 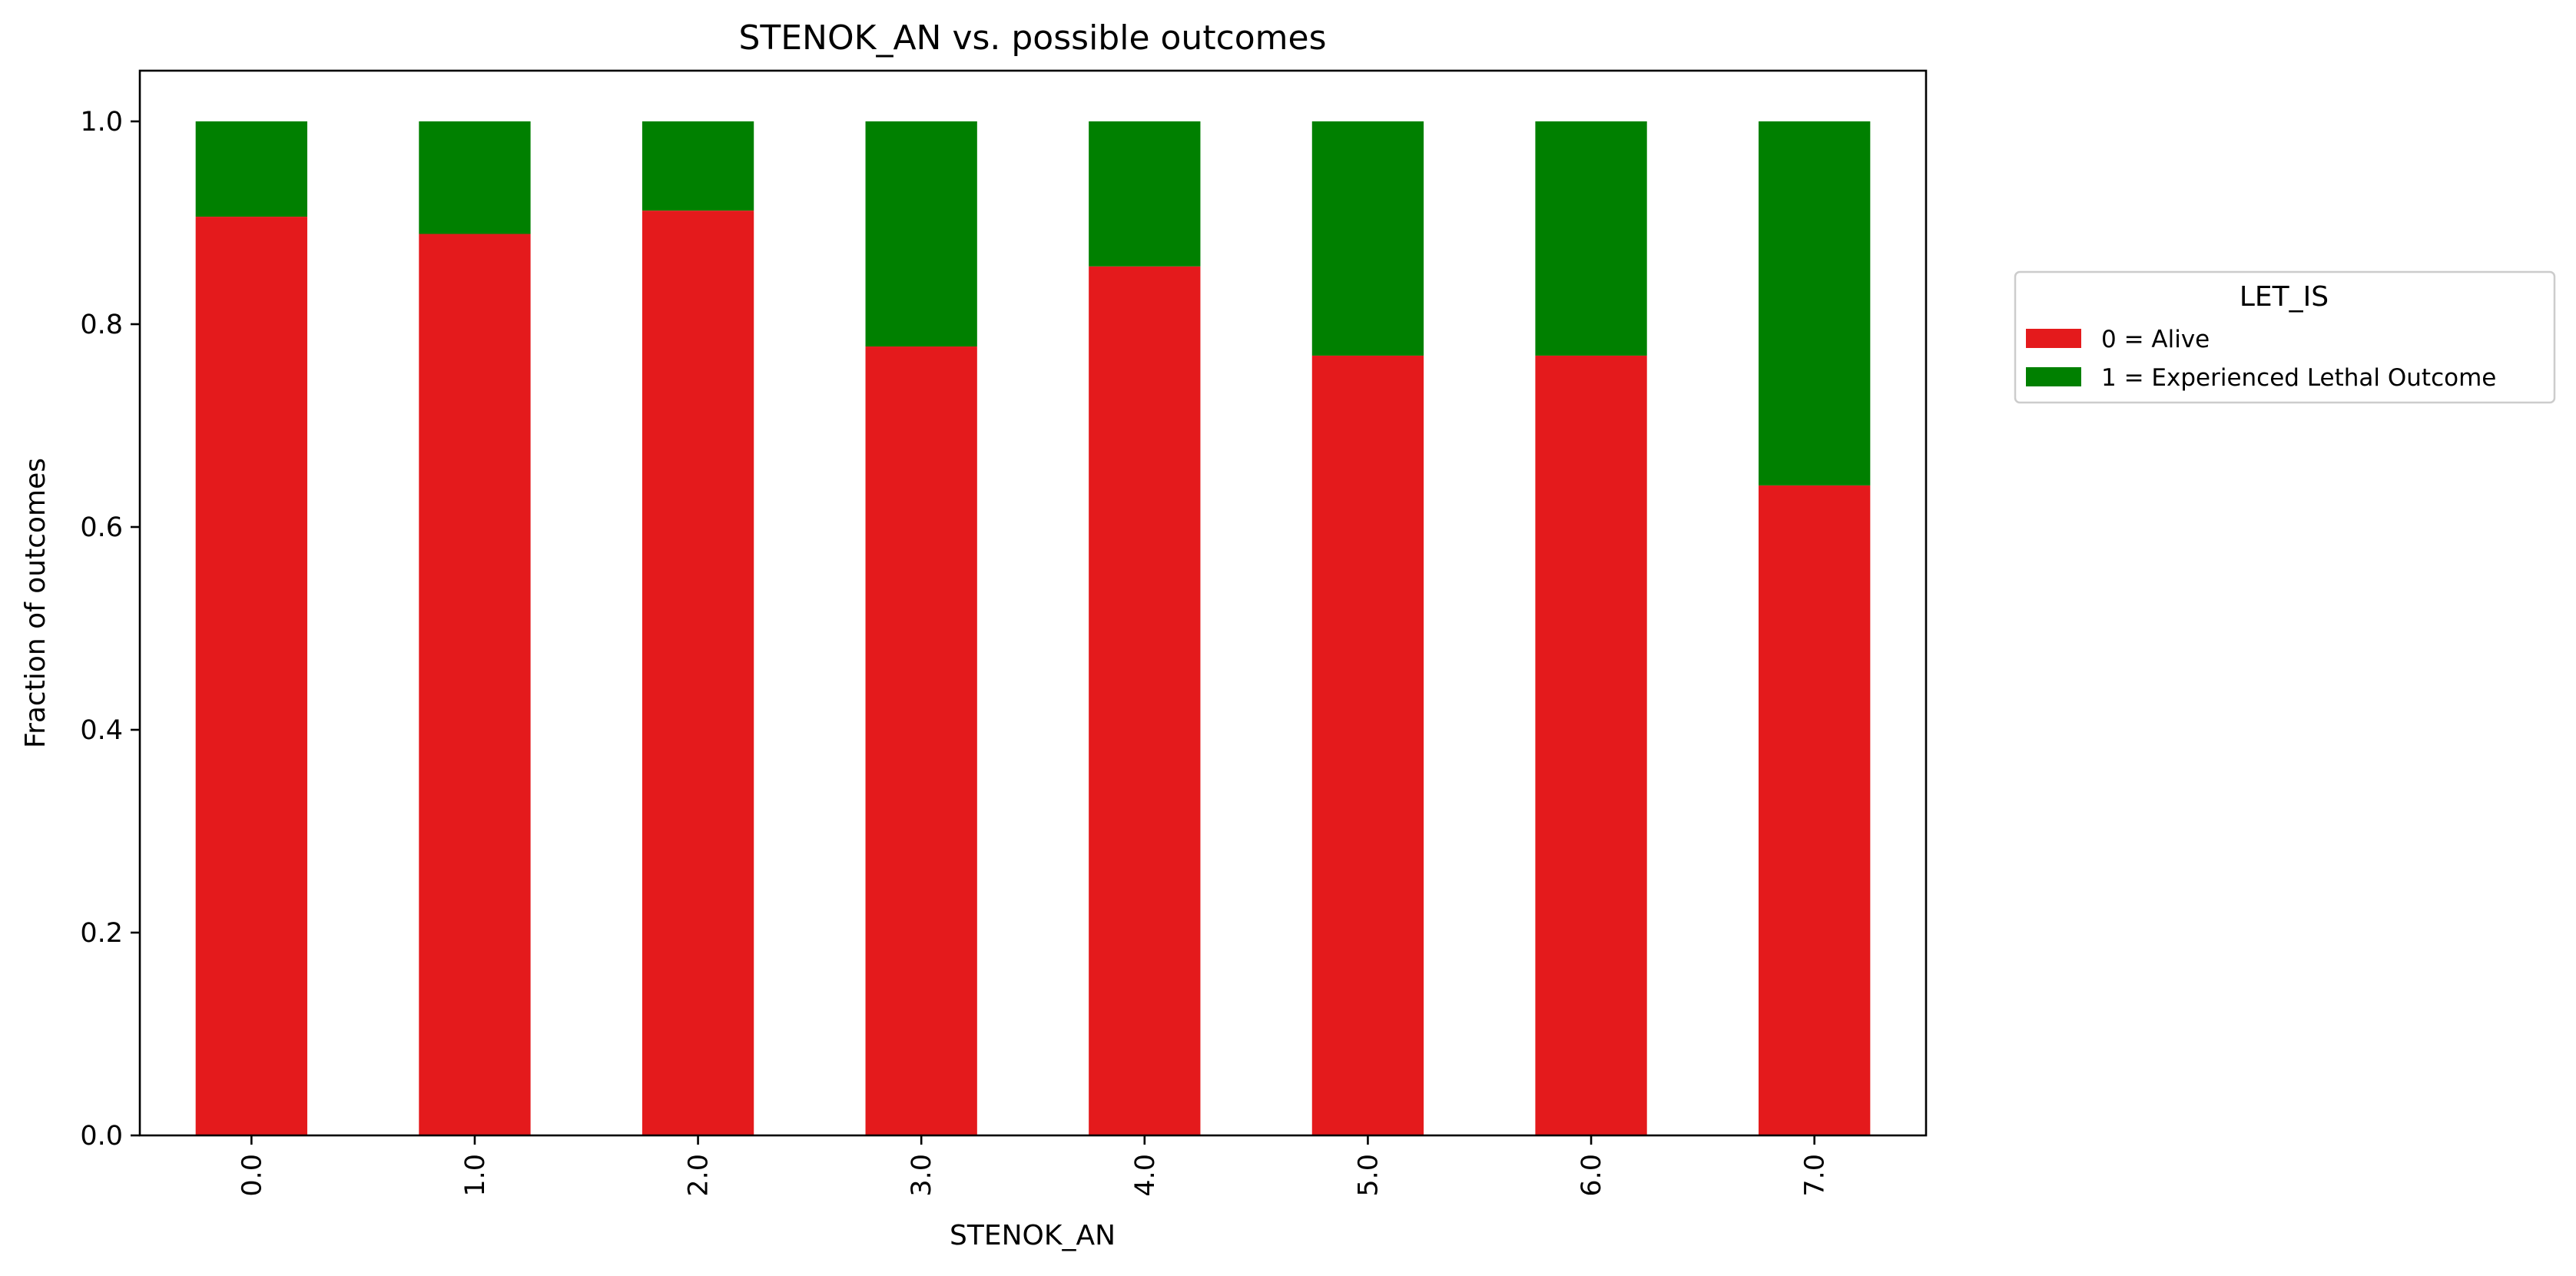 I want to click on legend-label-alive: 0 = Alive, so click(x=2155, y=339).